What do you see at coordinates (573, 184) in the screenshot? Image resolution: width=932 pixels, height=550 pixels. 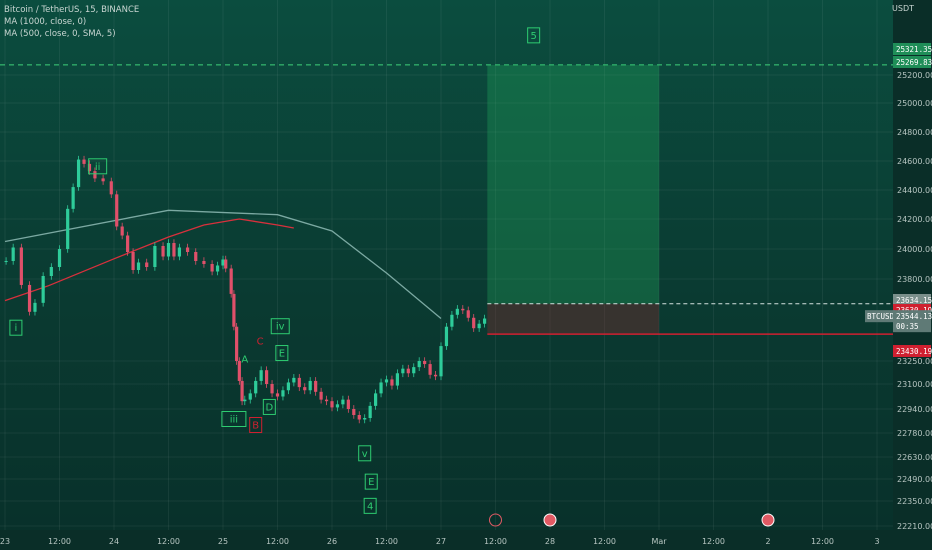 I see `profit-zone` at bounding box center [573, 184].